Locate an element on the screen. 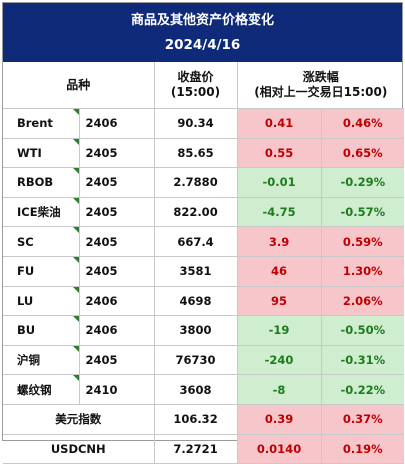 Image resolution: width=405 pixels, height=464 pixels. table-date: 2024/4/16 is located at coordinates (202, 45).